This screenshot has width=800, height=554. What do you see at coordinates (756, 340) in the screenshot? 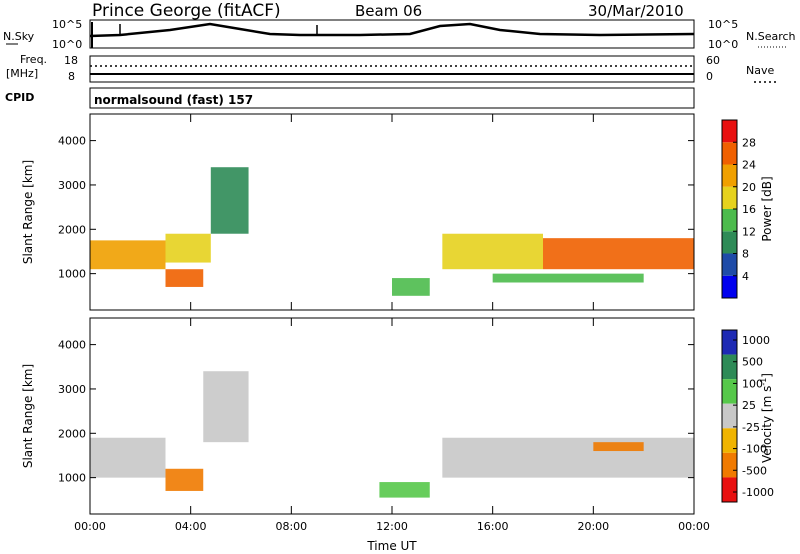
I see `velocity-colorbar-tick-label: 1000` at bounding box center [756, 340].